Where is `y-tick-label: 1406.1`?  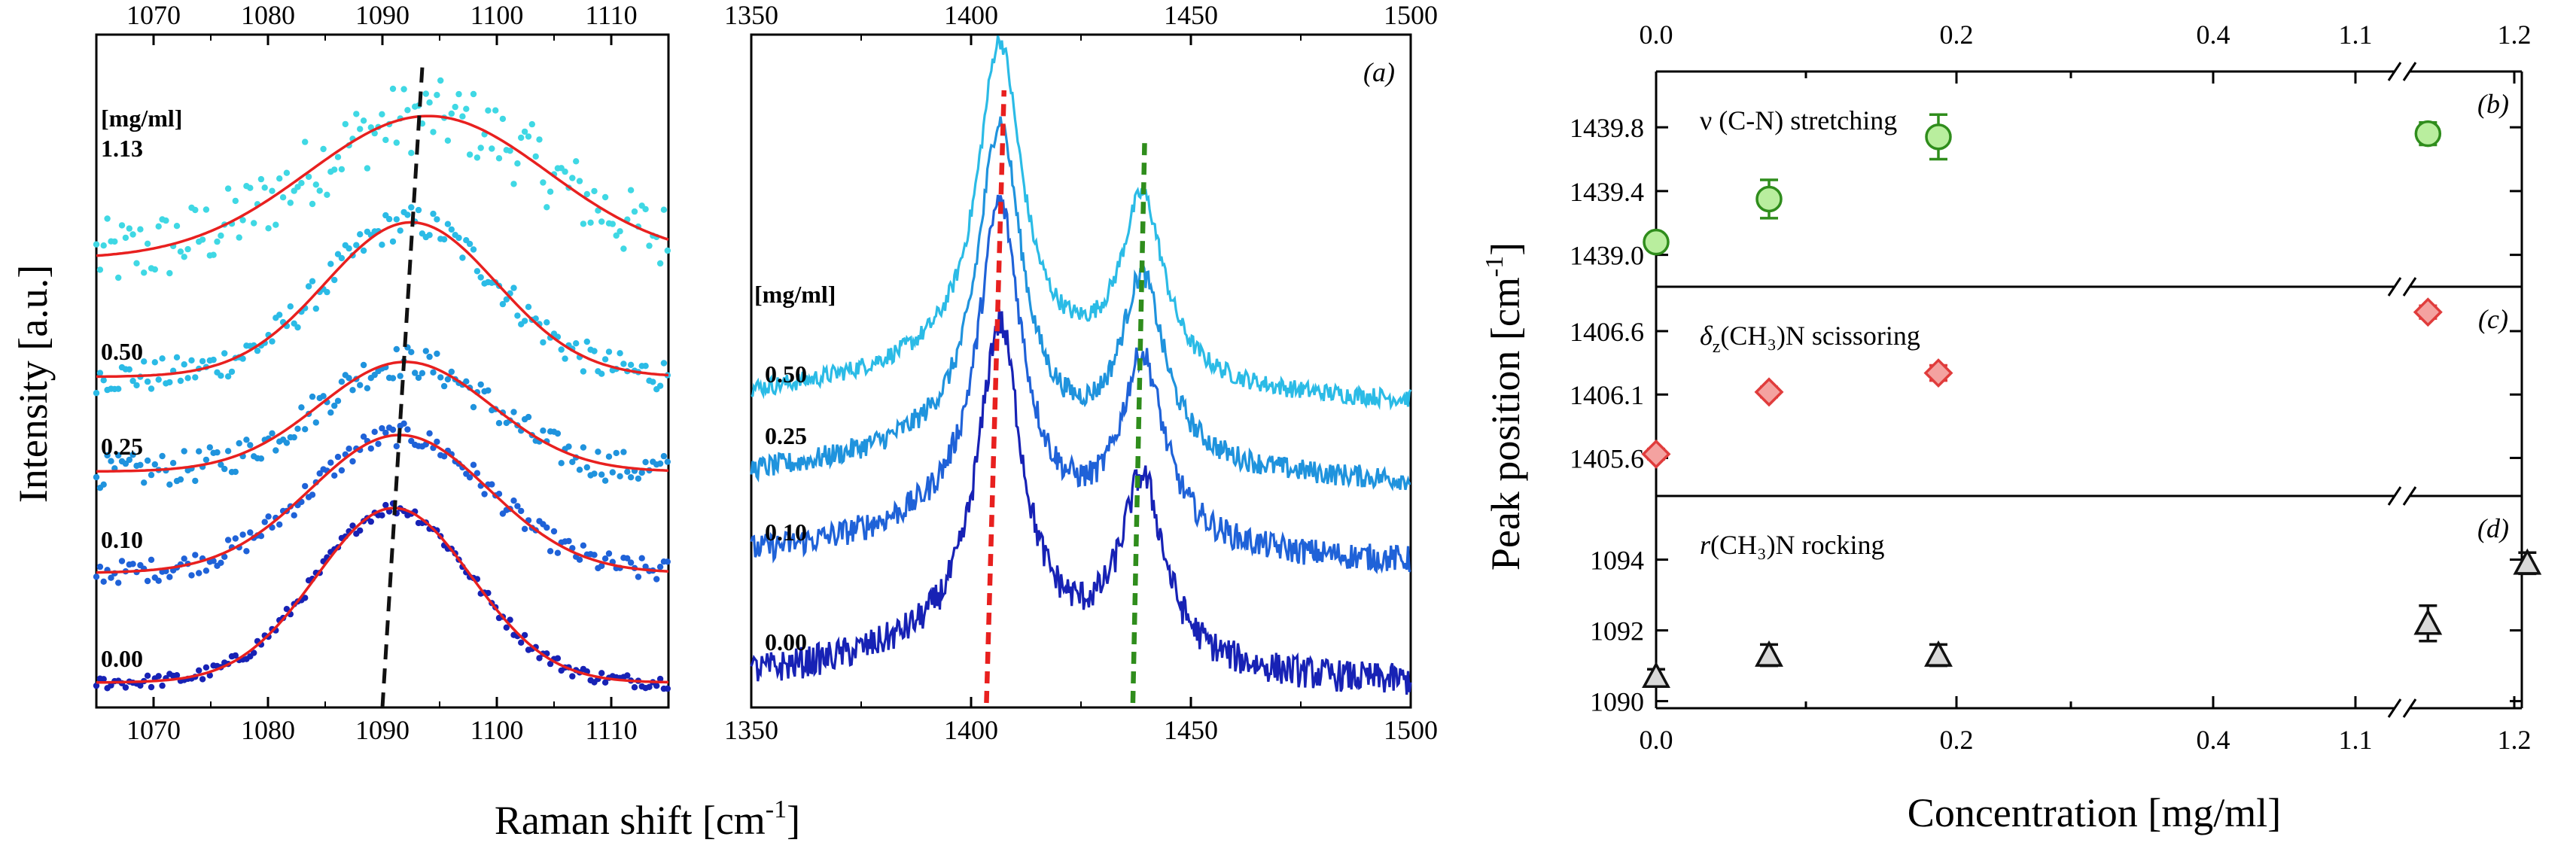 y-tick-label: 1406.1 is located at coordinates (1607, 395).